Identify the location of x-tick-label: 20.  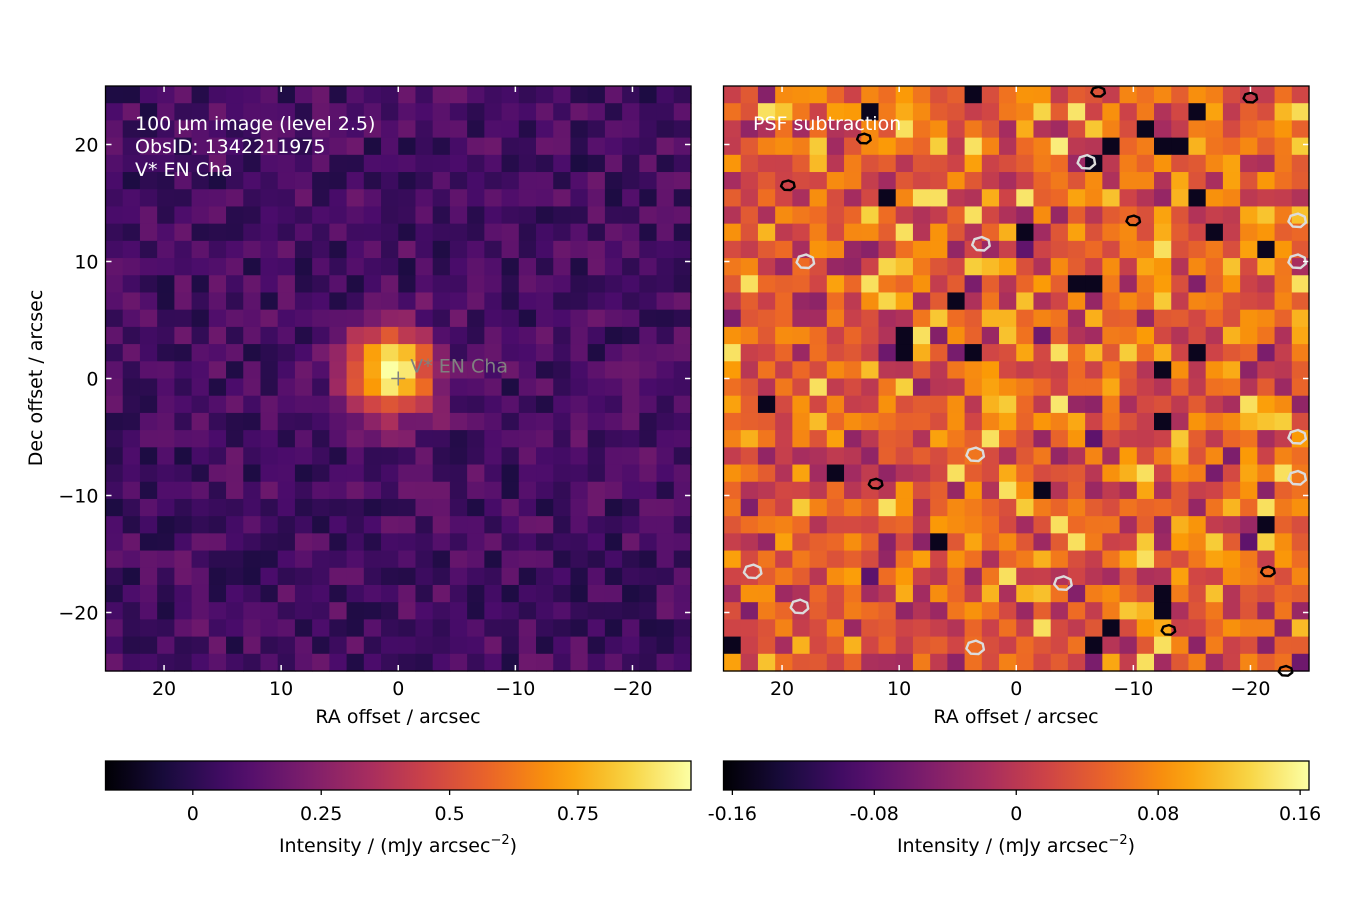
(782, 689).